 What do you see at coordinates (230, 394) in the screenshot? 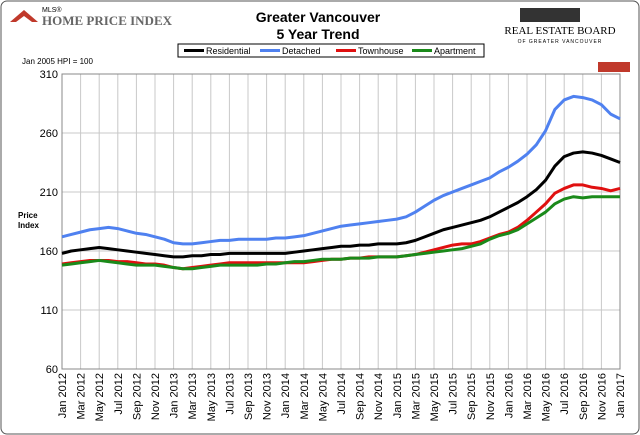
I see `x-tick-label: Jul 2013` at bounding box center [230, 394].